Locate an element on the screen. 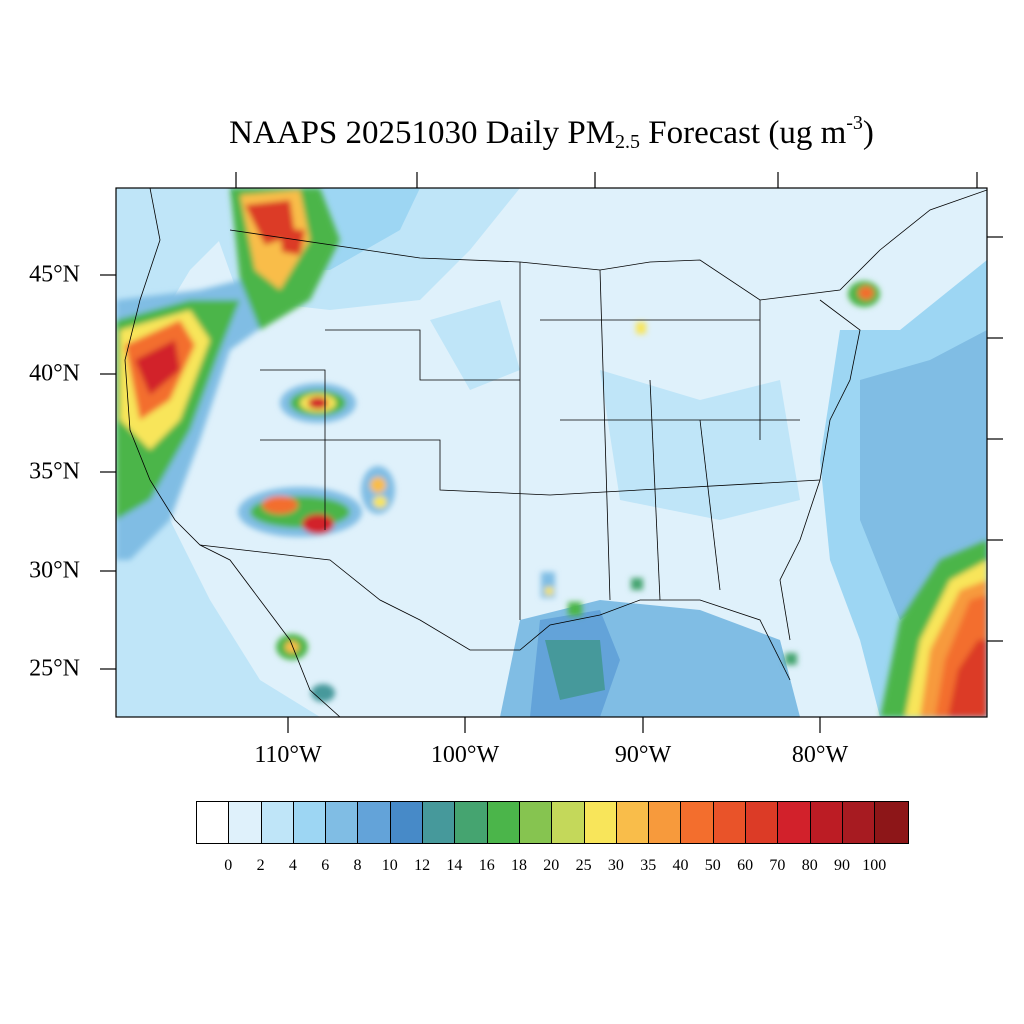  lon-label-110: 110°W is located at coordinates (288, 755).